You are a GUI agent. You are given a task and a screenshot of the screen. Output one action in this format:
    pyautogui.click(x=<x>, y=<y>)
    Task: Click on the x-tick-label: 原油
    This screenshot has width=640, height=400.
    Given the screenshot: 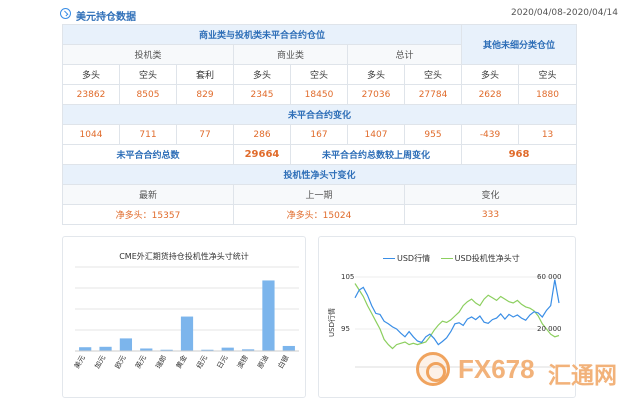 What is the action you would take?
    pyautogui.click(x=262, y=362)
    